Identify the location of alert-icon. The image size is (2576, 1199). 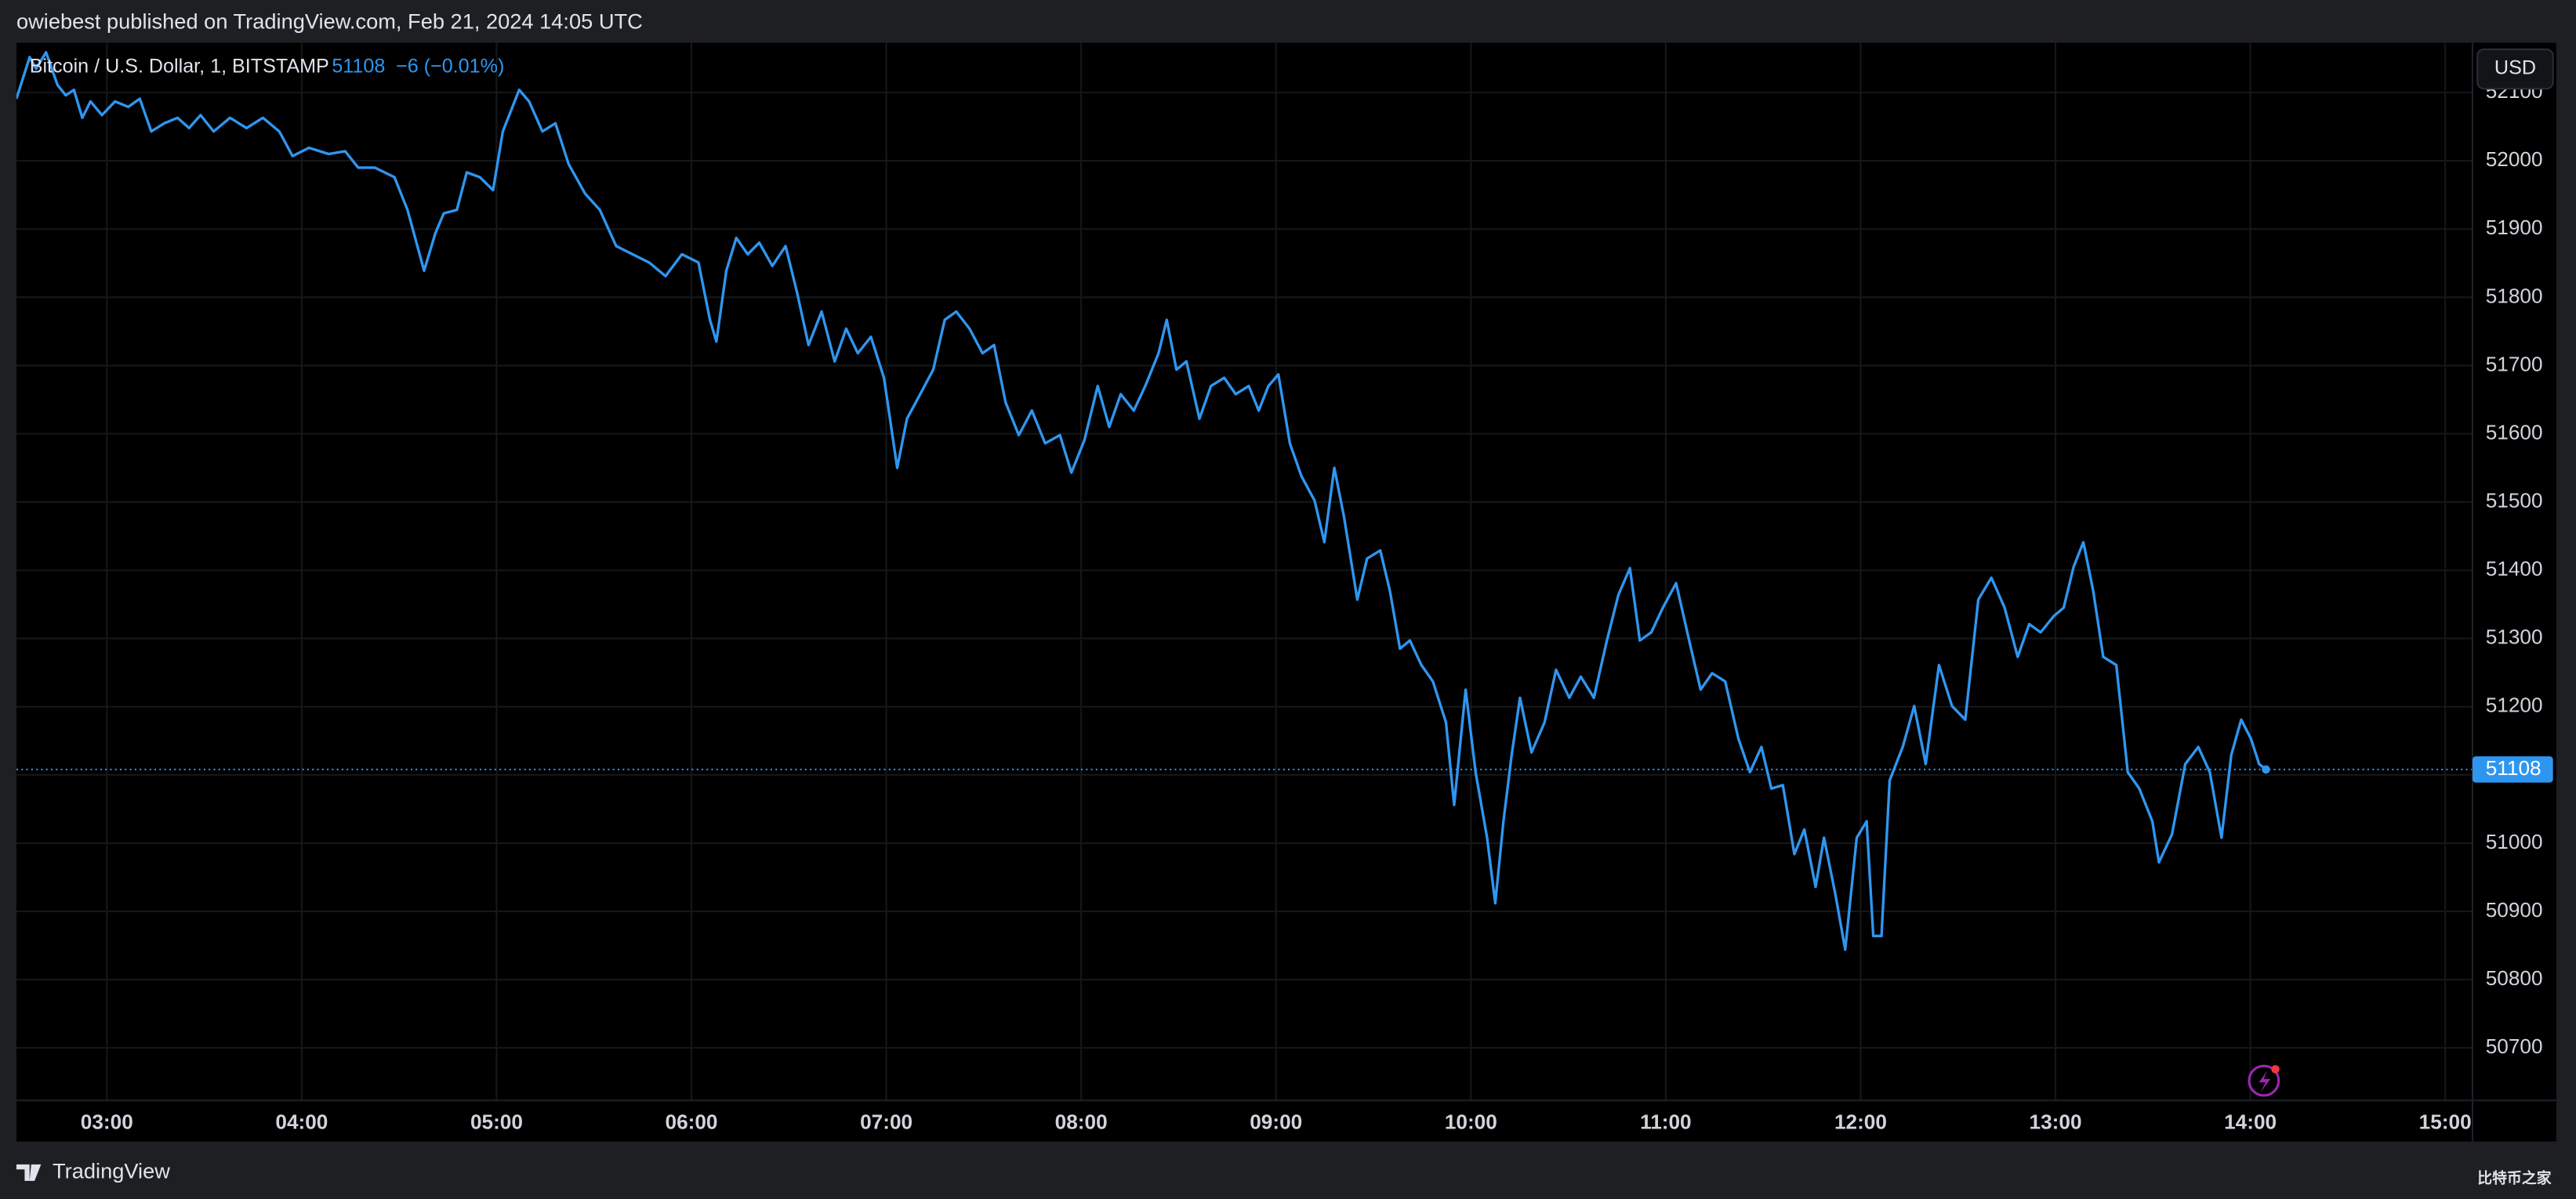
(2264, 1080).